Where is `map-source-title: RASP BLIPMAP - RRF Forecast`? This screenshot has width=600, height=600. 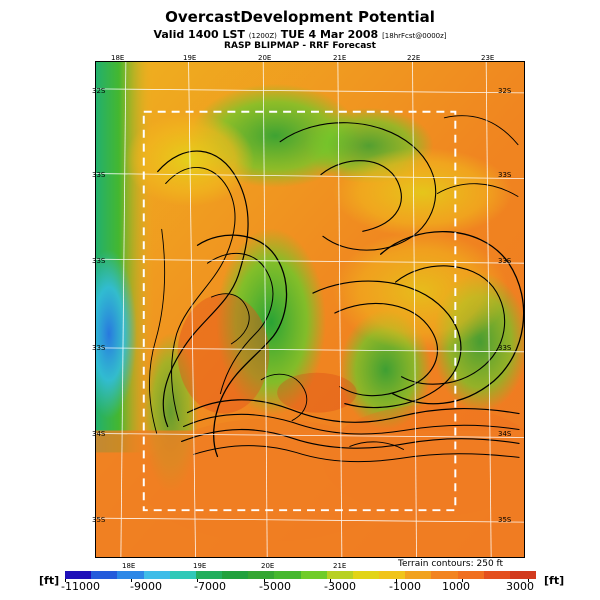
map-source-title: RASP BLIPMAP - RRF Forecast is located at coordinates (300, 46).